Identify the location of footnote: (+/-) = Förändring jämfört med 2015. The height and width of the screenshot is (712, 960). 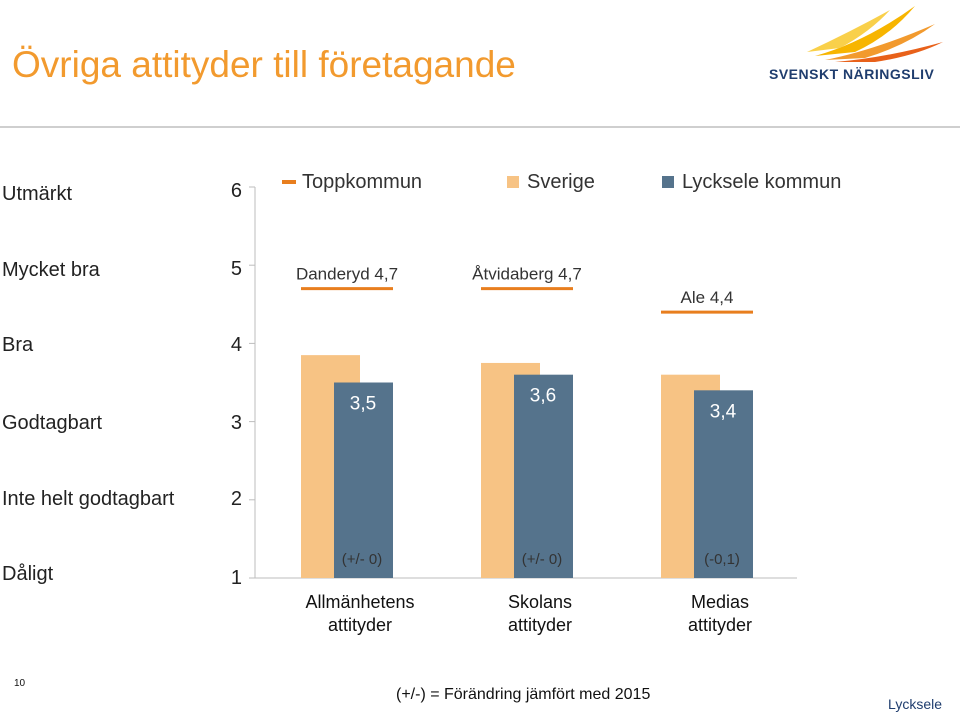
(523, 694).